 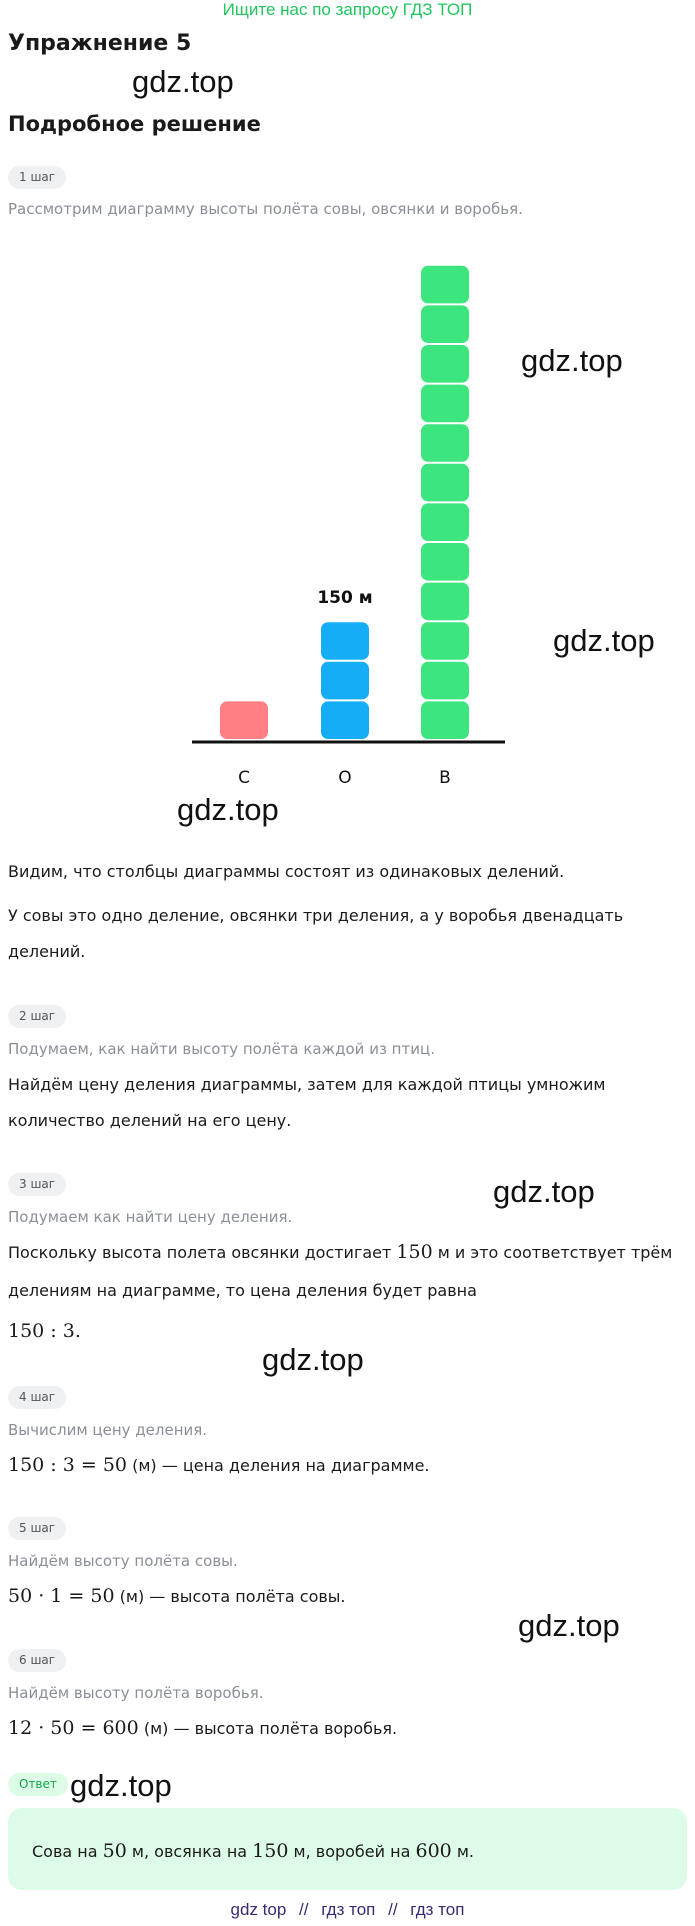 What do you see at coordinates (37, 1528) in the screenshot?
I see `step-badge: 5 шаг` at bounding box center [37, 1528].